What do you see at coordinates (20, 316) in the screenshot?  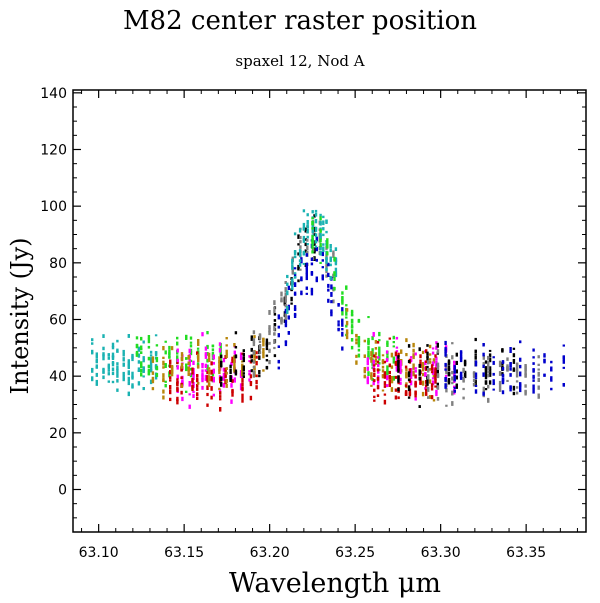 I see `y-axis-label: Intensity (Jy)` at bounding box center [20, 316].